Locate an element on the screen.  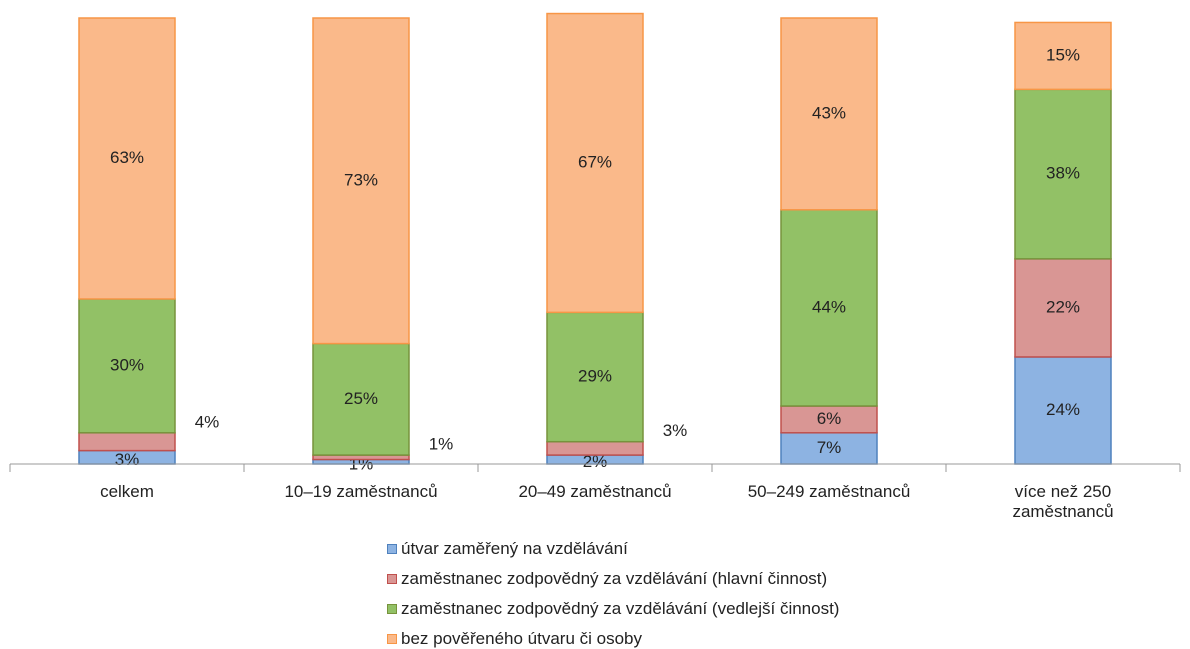
data-label: 29% is located at coordinates (595, 376).